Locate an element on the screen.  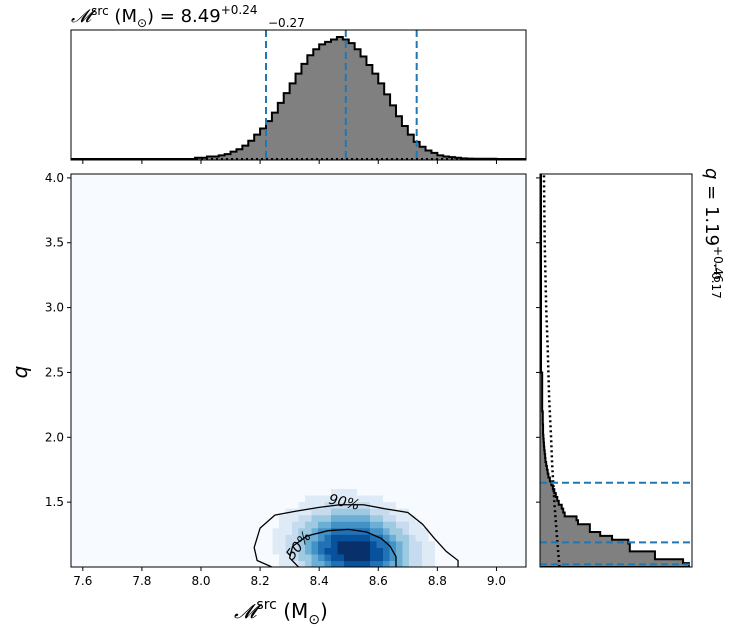
x-title-sup: src is located at coordinates (100, 11).